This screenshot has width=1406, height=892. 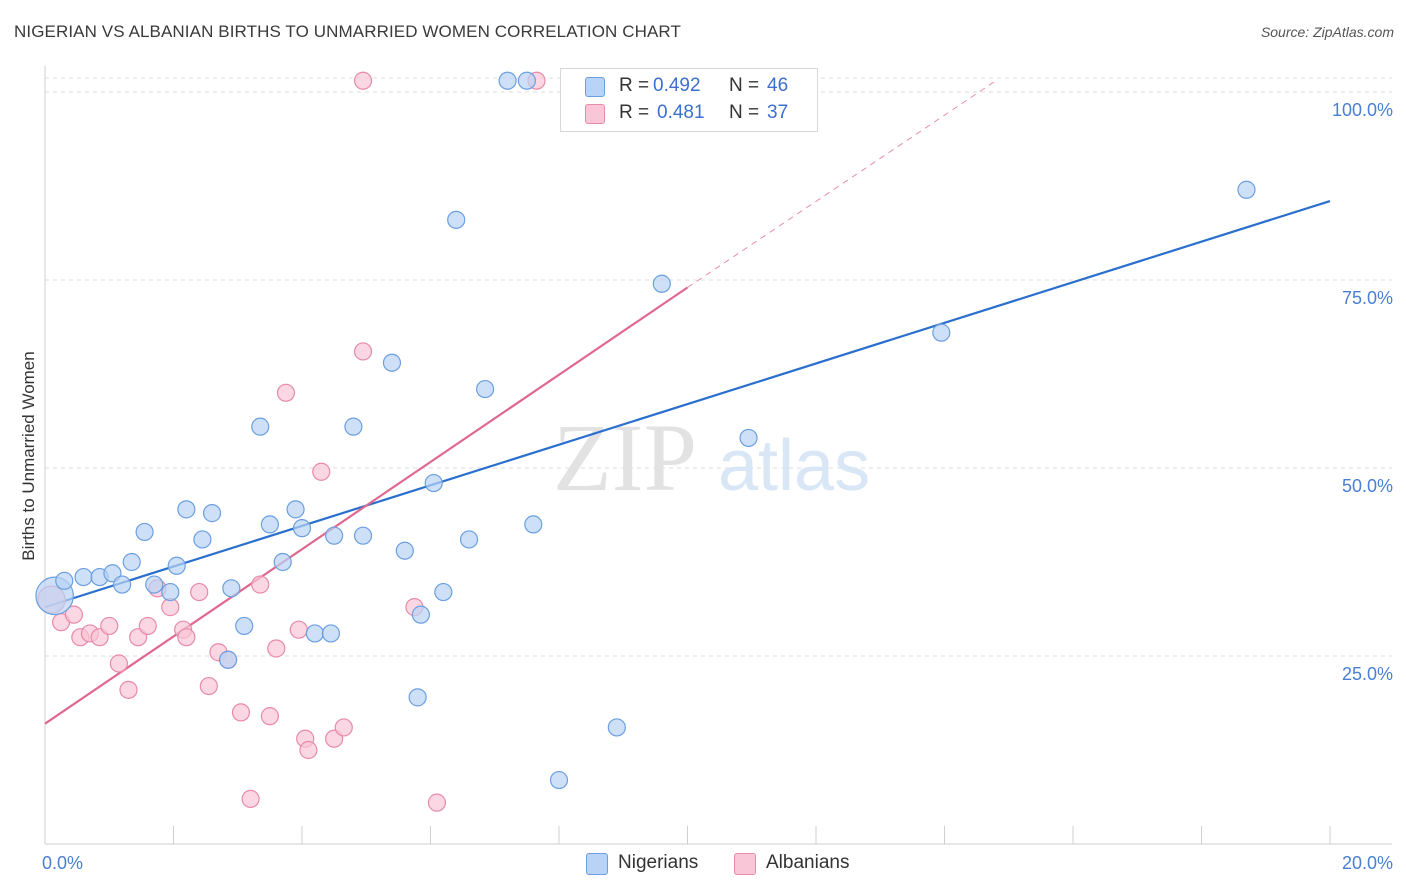 What do you see at coordinates (689, 100) in the screenshot?
I see `legend: R = 0.492 N = 46 R = 0.481 N = 37` at bounding box center [689, 100].